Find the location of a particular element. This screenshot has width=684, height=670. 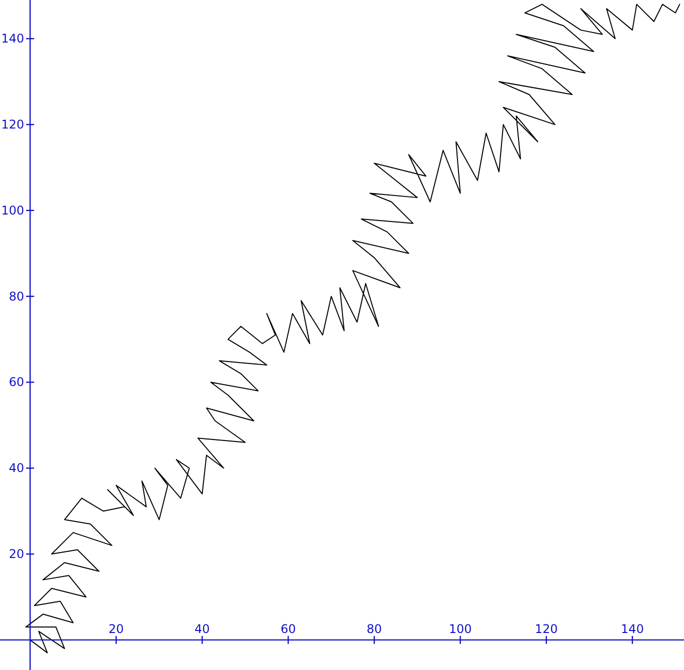

y-tick-label: 100 is located at coordinates (12, 210).